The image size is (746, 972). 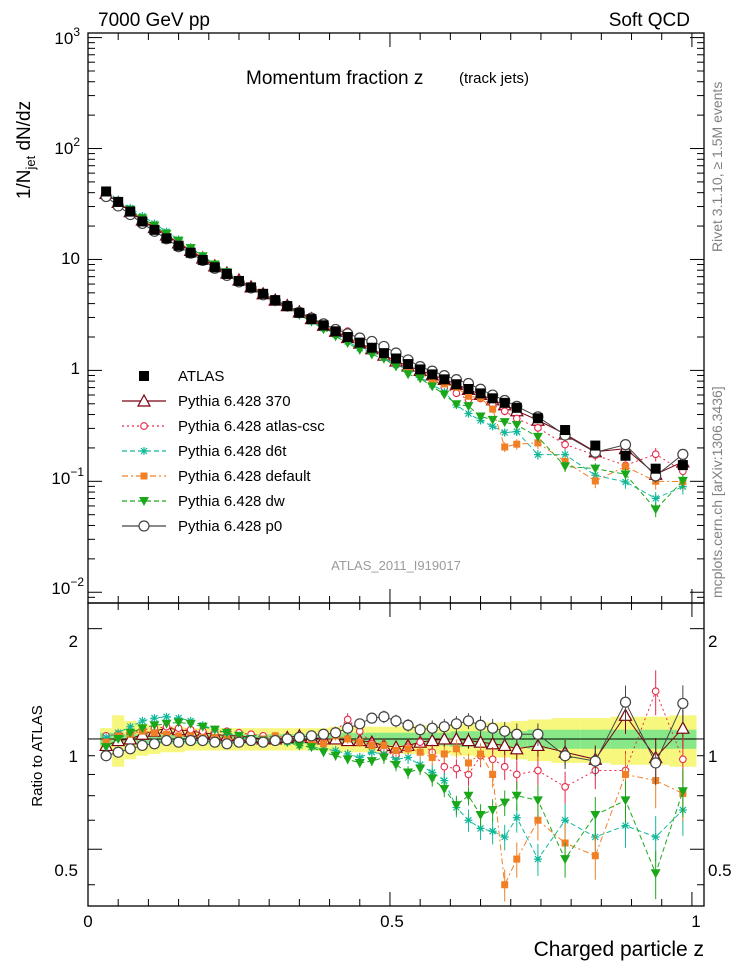 I want to click on x-tick-labels: 0 0.5 1, so click(x=391, y=921).